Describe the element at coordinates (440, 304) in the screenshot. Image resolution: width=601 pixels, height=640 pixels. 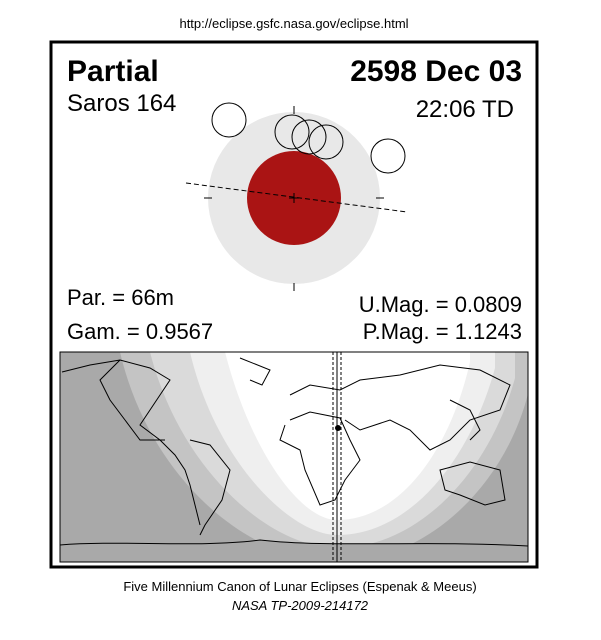
I see `umbral-magnitude: U.Mag. = 0.0809` at that location.